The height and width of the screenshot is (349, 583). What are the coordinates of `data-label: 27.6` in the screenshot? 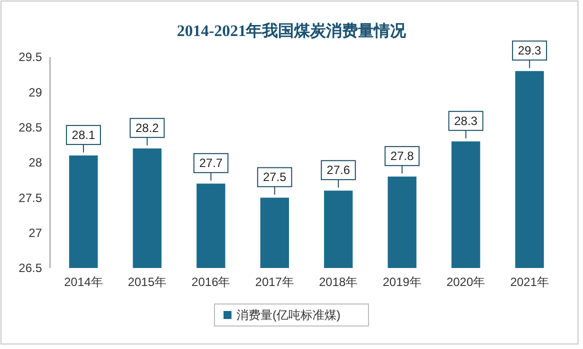 It's located at (338, 170).